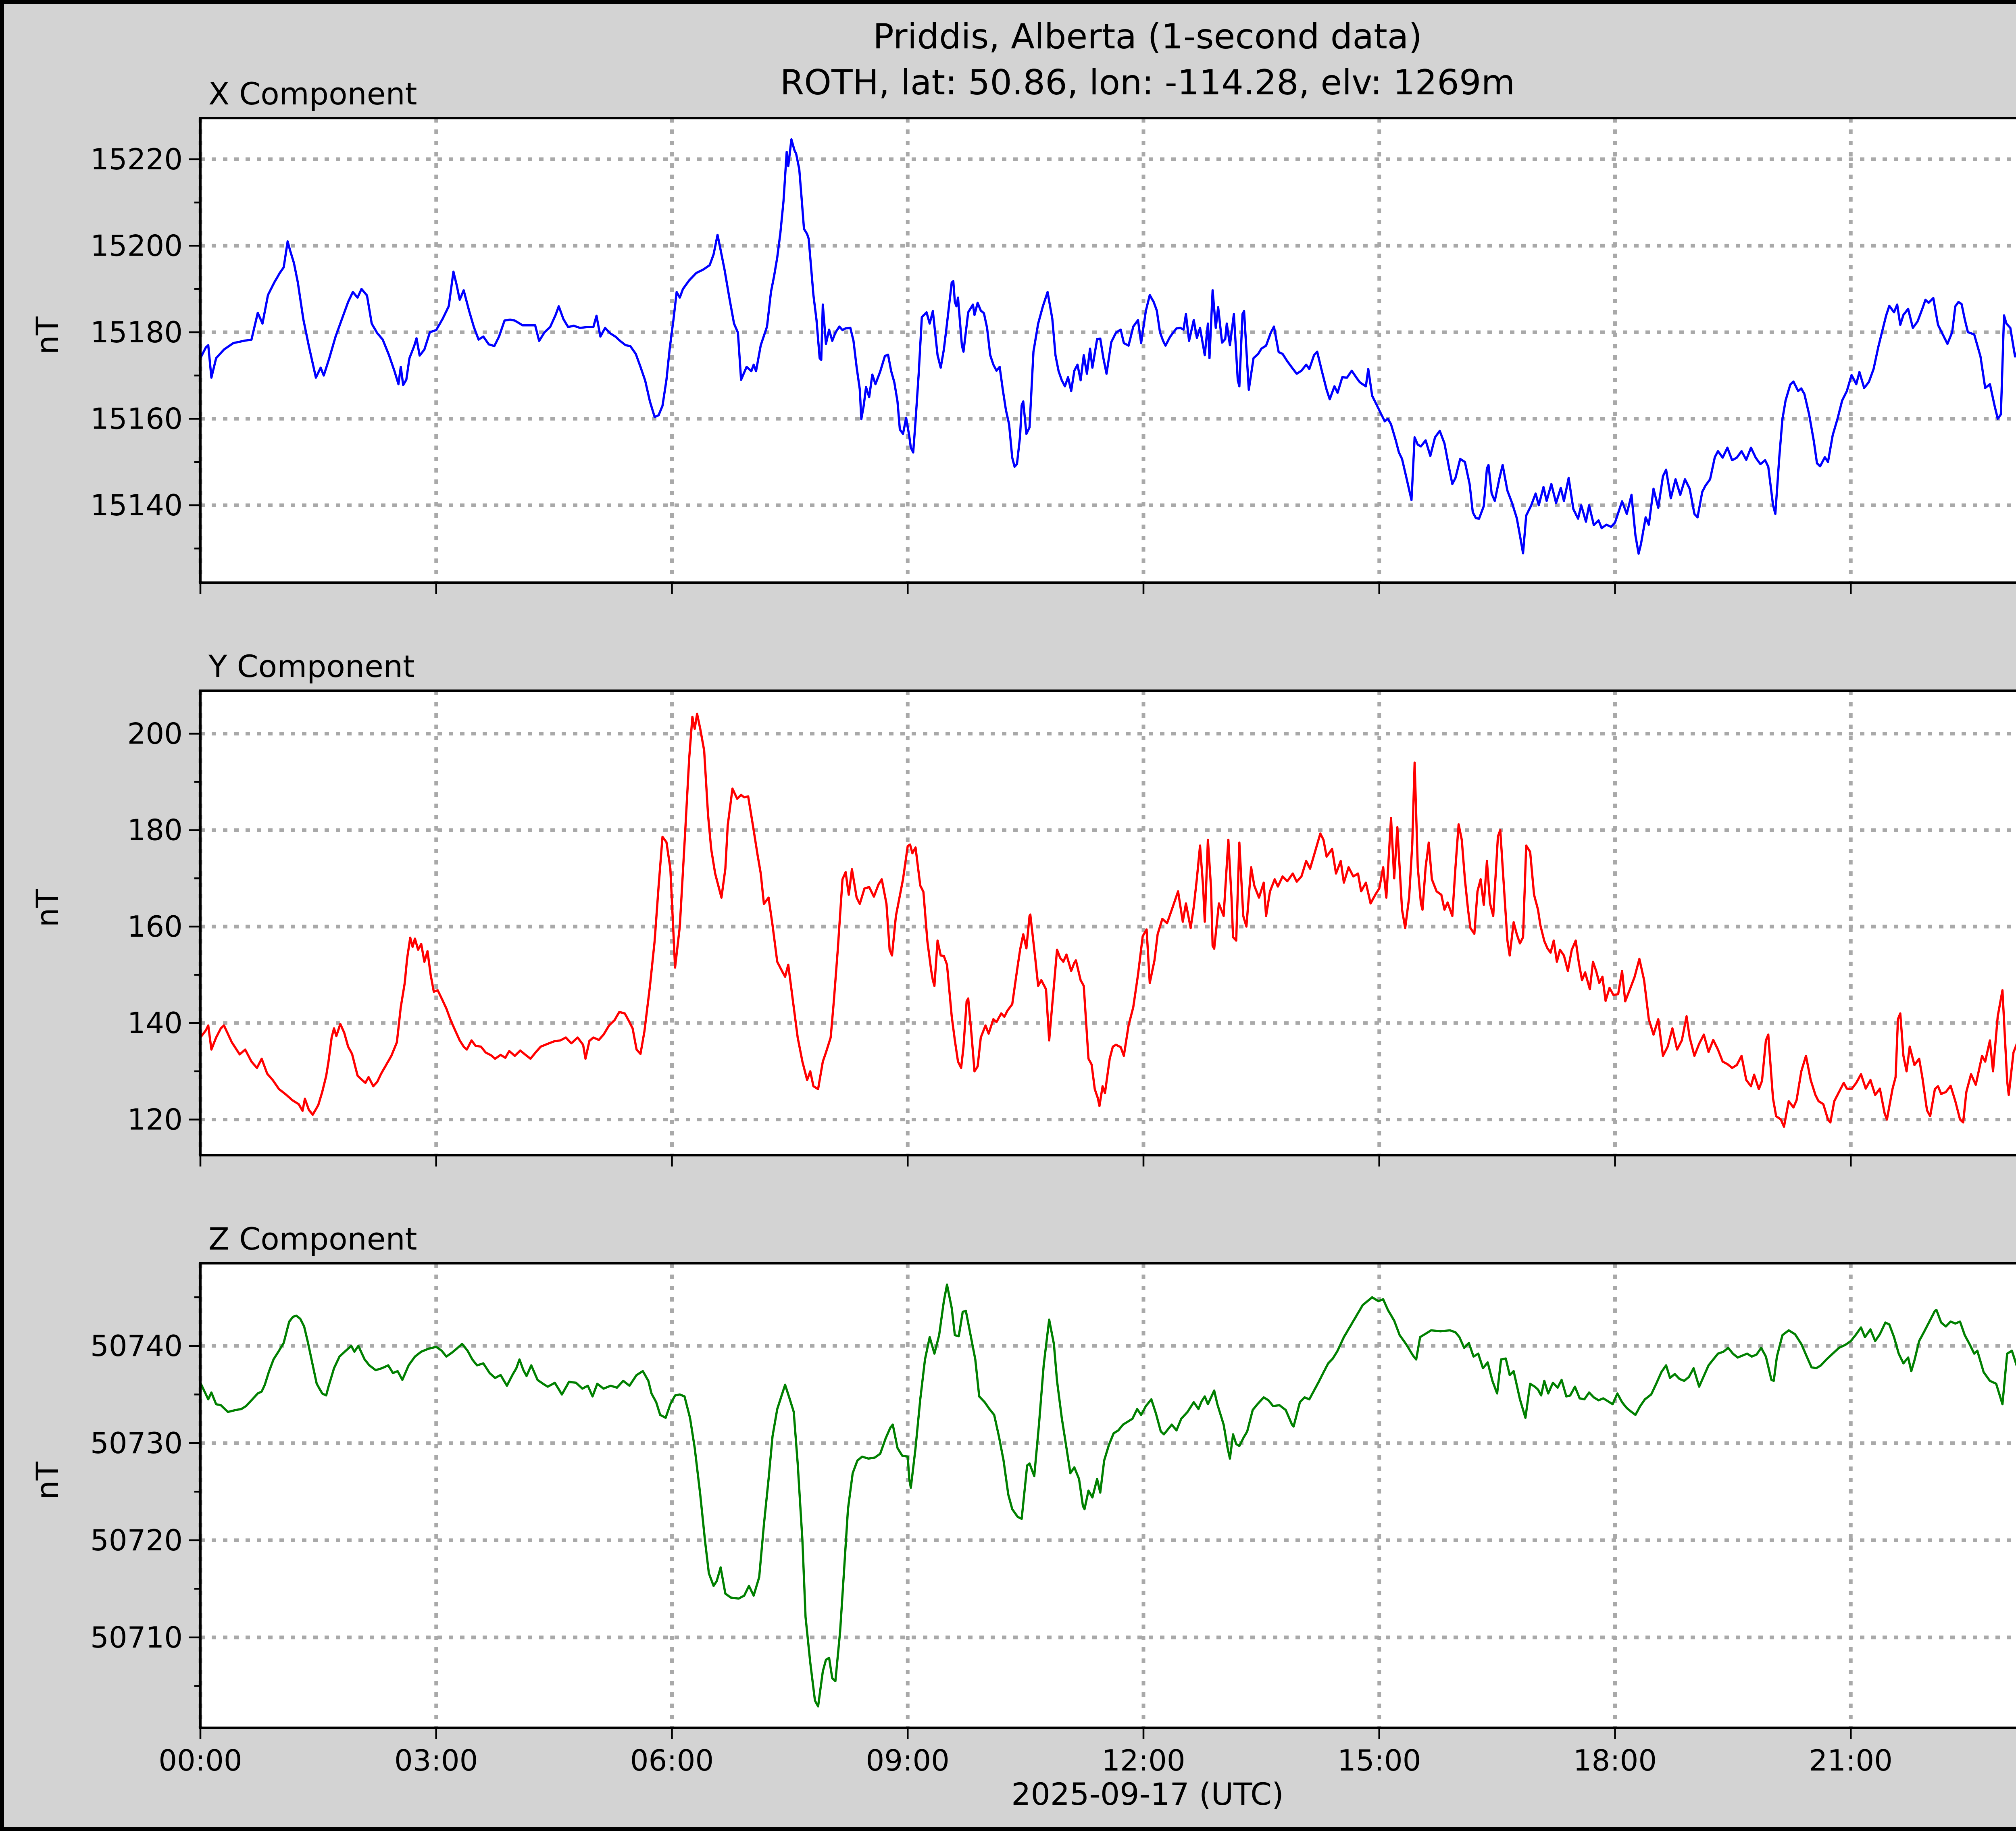 This screenshot has width=2016, height=1831. What do you see at coordinates (436, 1760) in the screenshot?
I see `xtick-label-time: 03:00` at bounding box center [436, 1760].